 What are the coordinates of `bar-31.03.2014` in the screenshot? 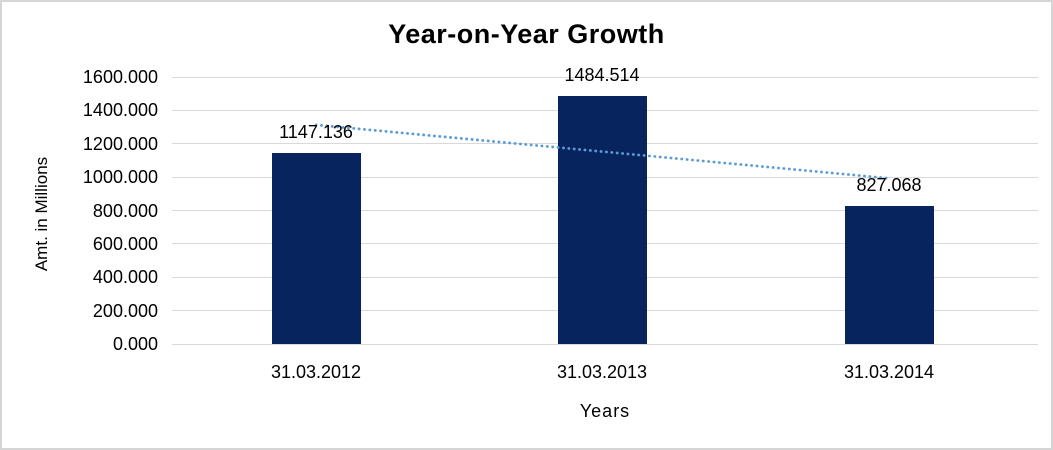 It's located at (889, 275).